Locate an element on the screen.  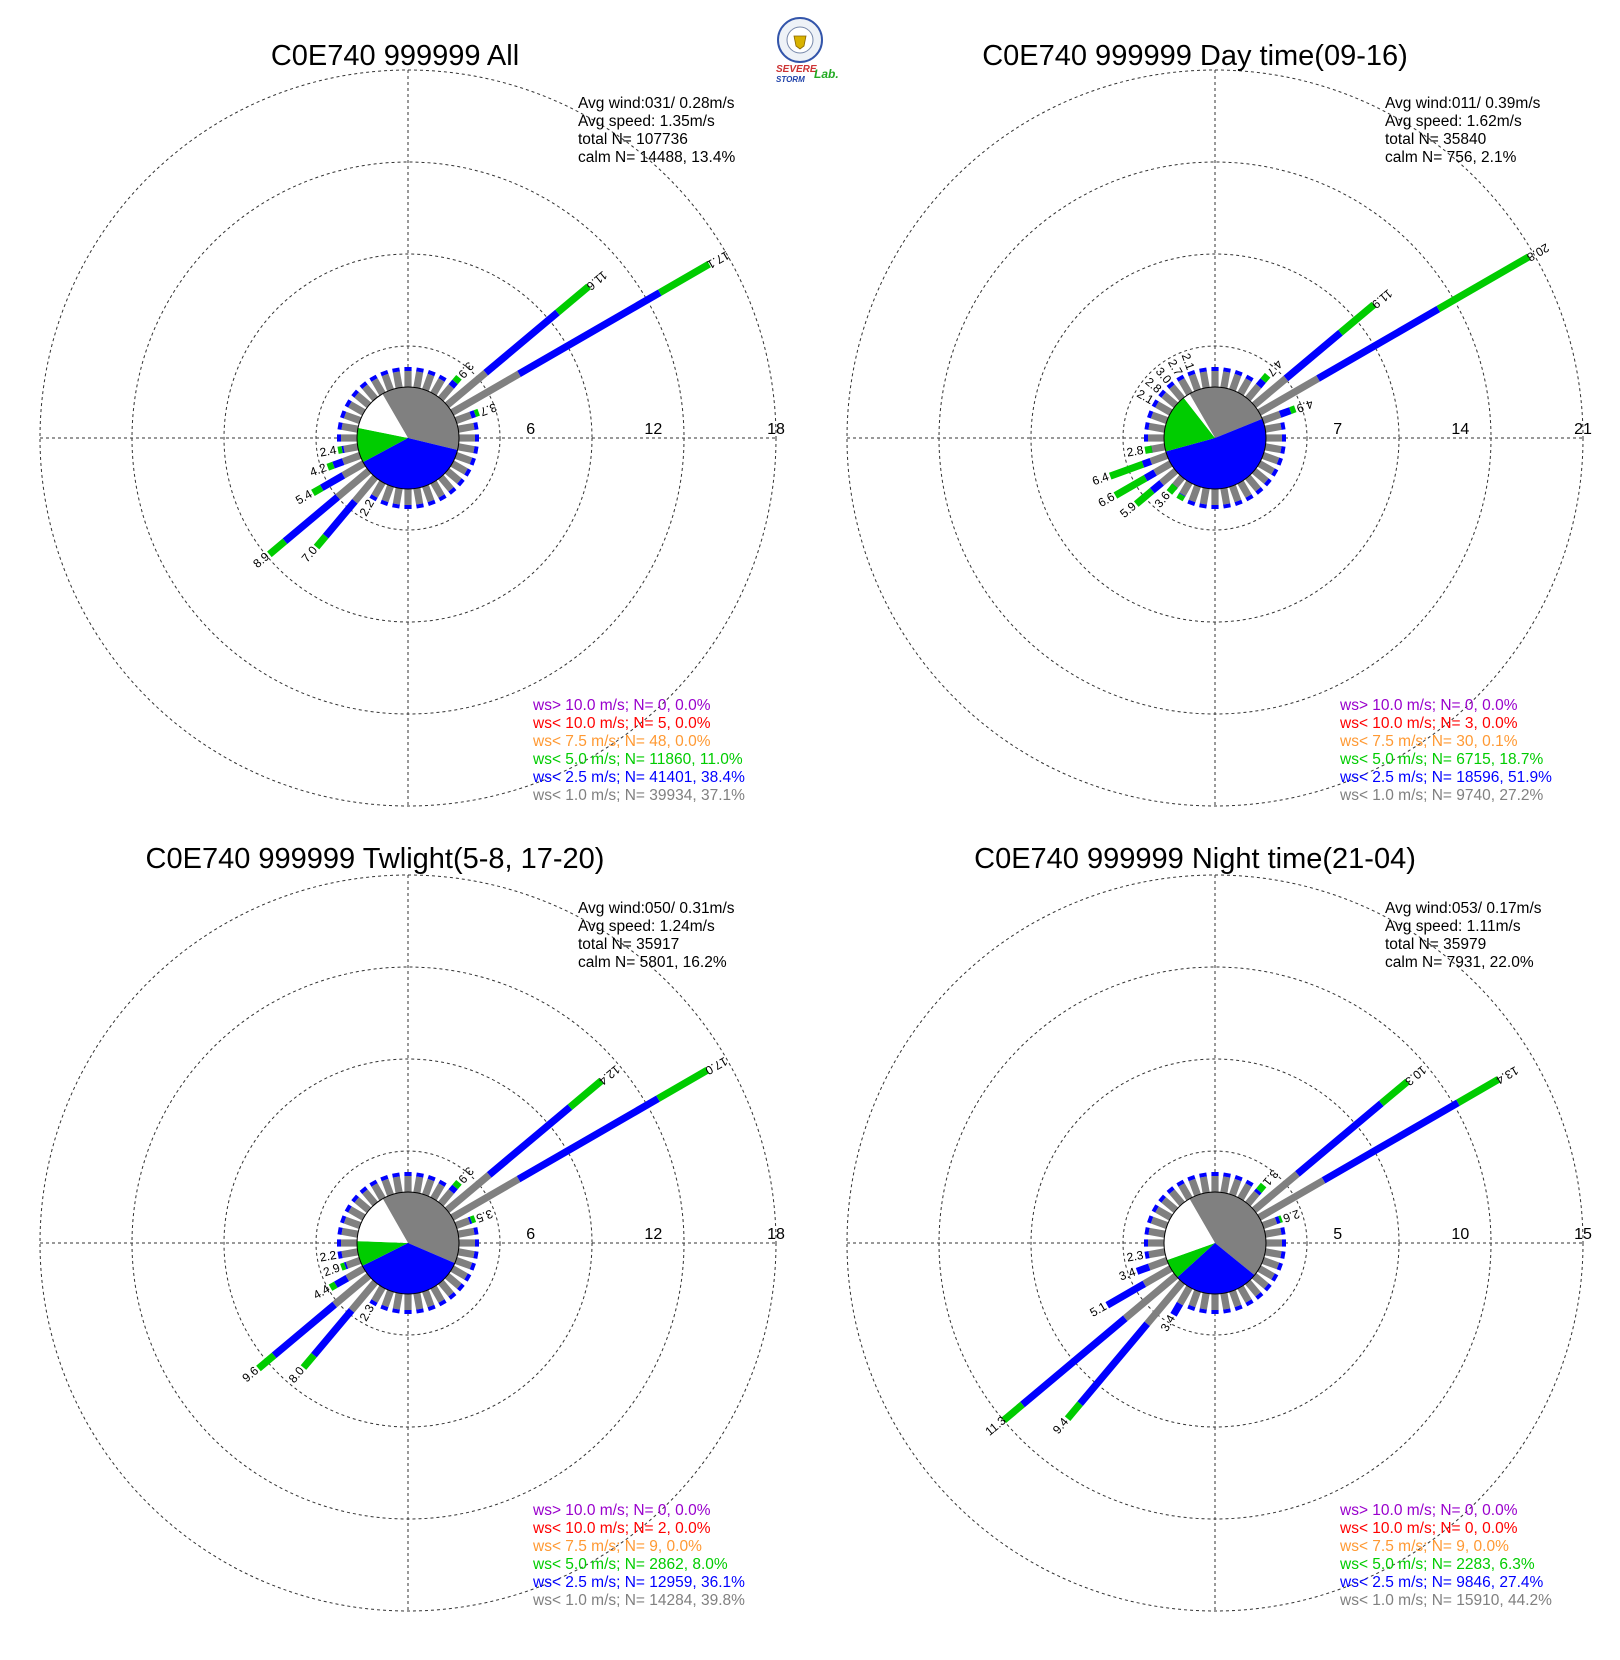
chart-title: C0E740 999999 Night time(21-04) is located at coordinates (1195, 859).